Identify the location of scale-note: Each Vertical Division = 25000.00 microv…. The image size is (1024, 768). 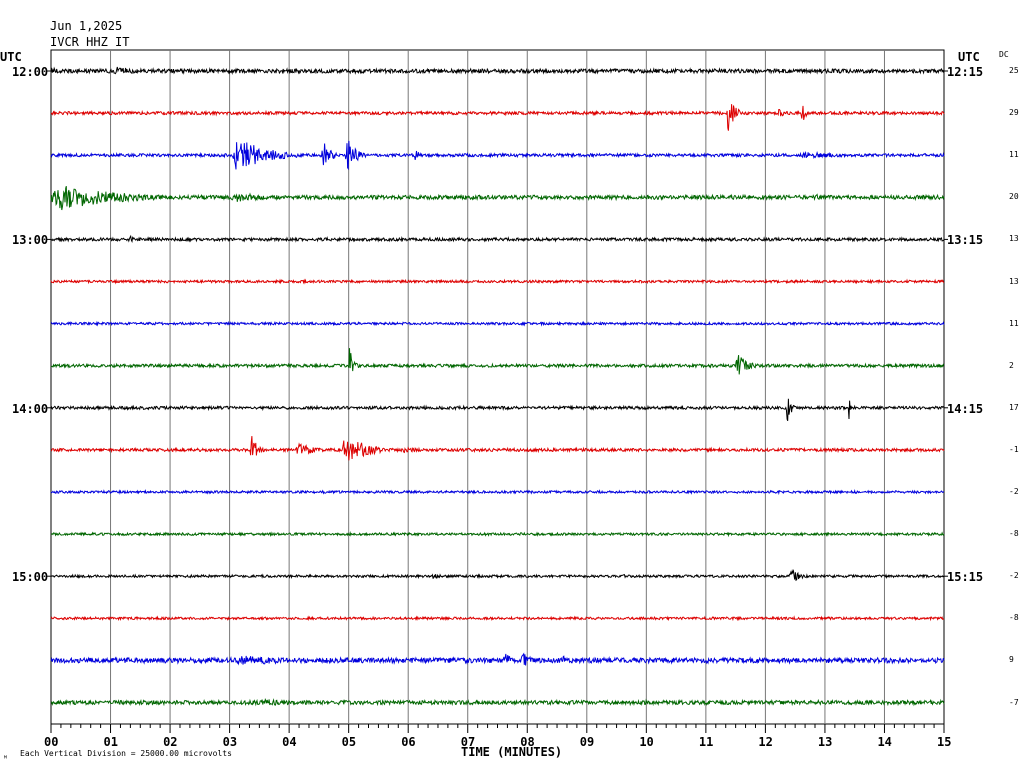
(126, 753).